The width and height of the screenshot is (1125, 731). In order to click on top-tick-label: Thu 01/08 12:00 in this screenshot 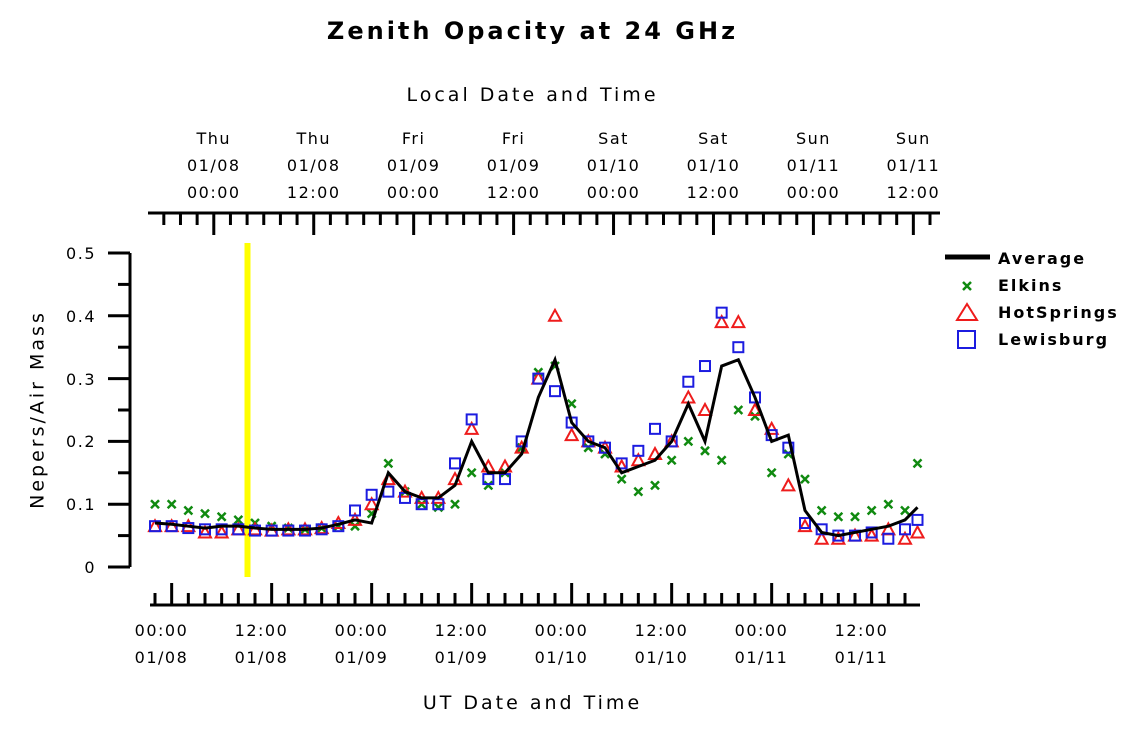, I will do `click(313, 165)`.